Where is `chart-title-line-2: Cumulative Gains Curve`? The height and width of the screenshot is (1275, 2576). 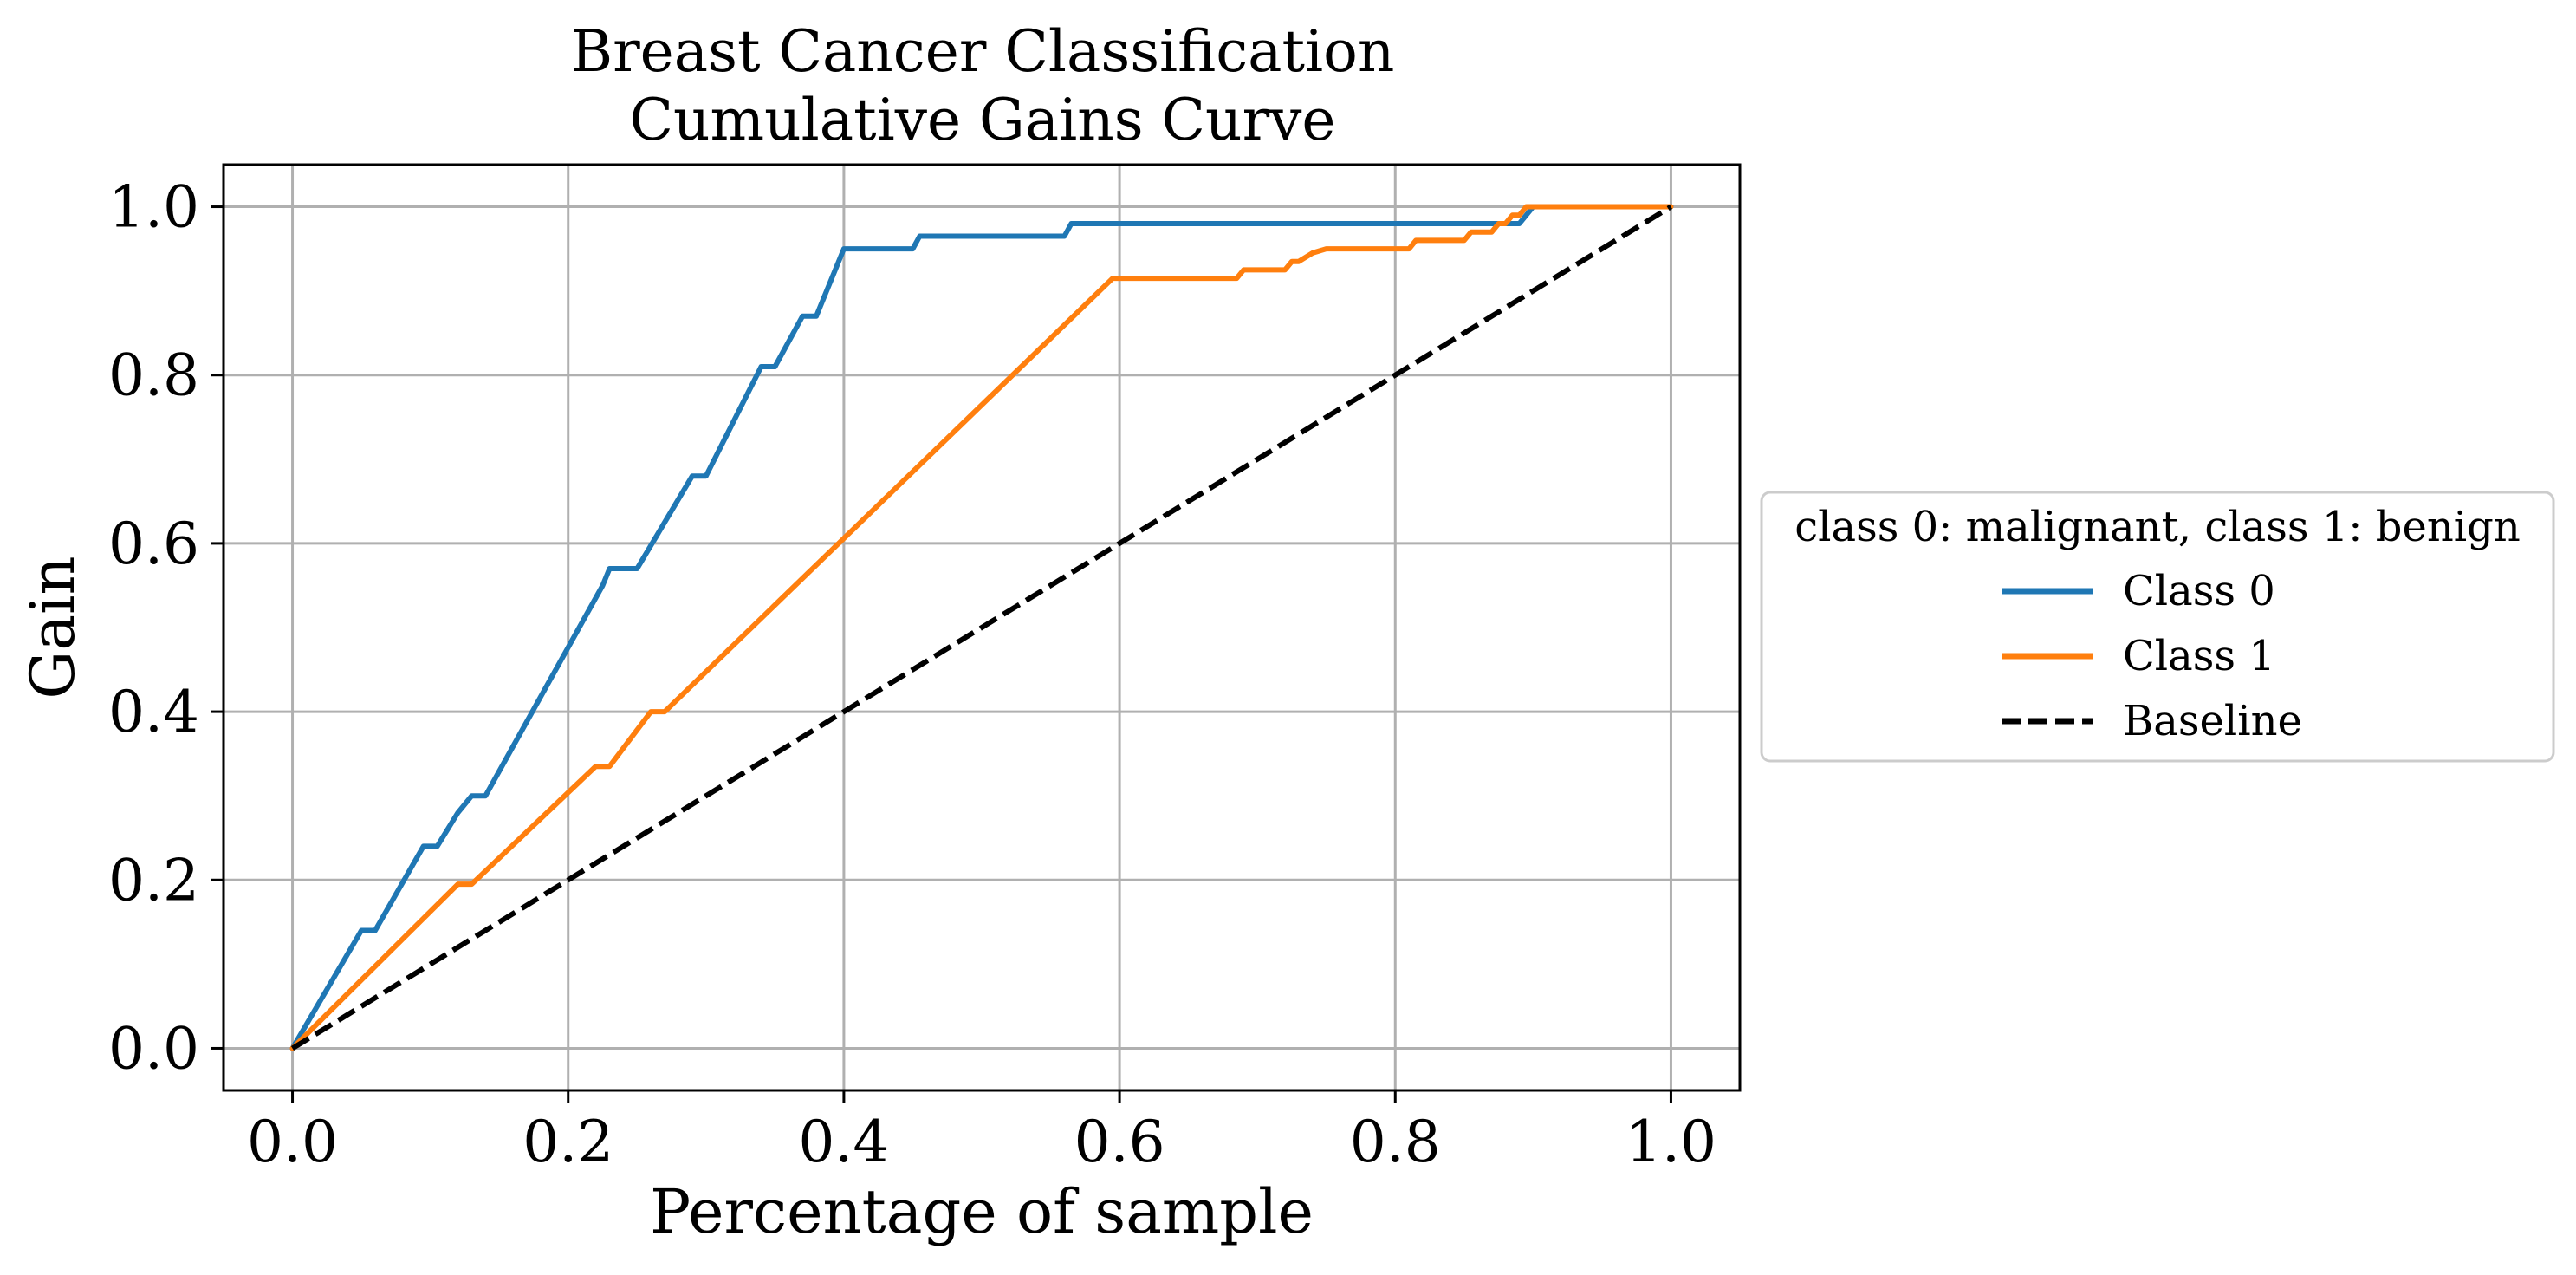 chart-title-line-2: Cumulative Gains Curve is located at coordinates (983, 120).